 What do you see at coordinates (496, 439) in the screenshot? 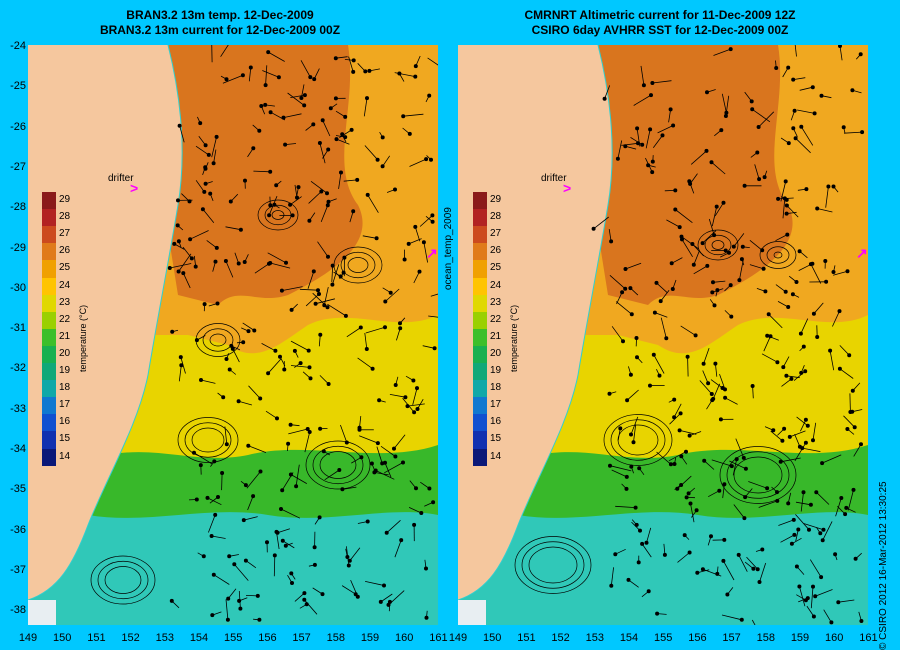
I see `colorbar-tick-label: 15` at bounding box center [496, 439].